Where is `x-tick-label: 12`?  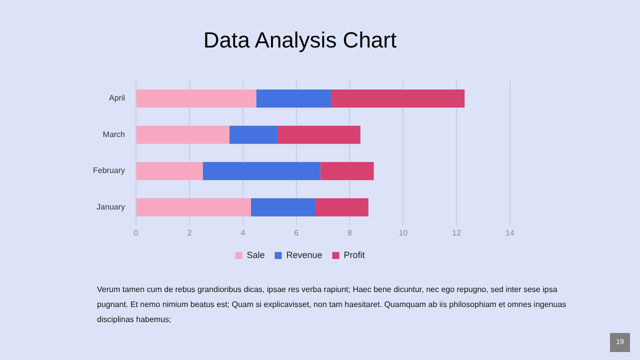 x-tick-label: 12 is located at coordinates (457, 233).